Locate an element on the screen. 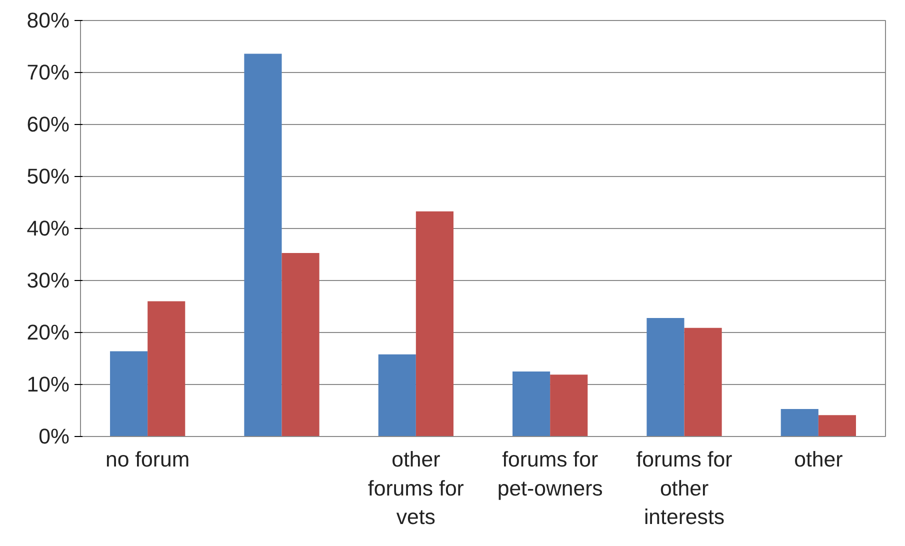 The width and height of the screenshot is (905, 546). x-tick-label: other forums for vets is located at coordinates (416, 489).